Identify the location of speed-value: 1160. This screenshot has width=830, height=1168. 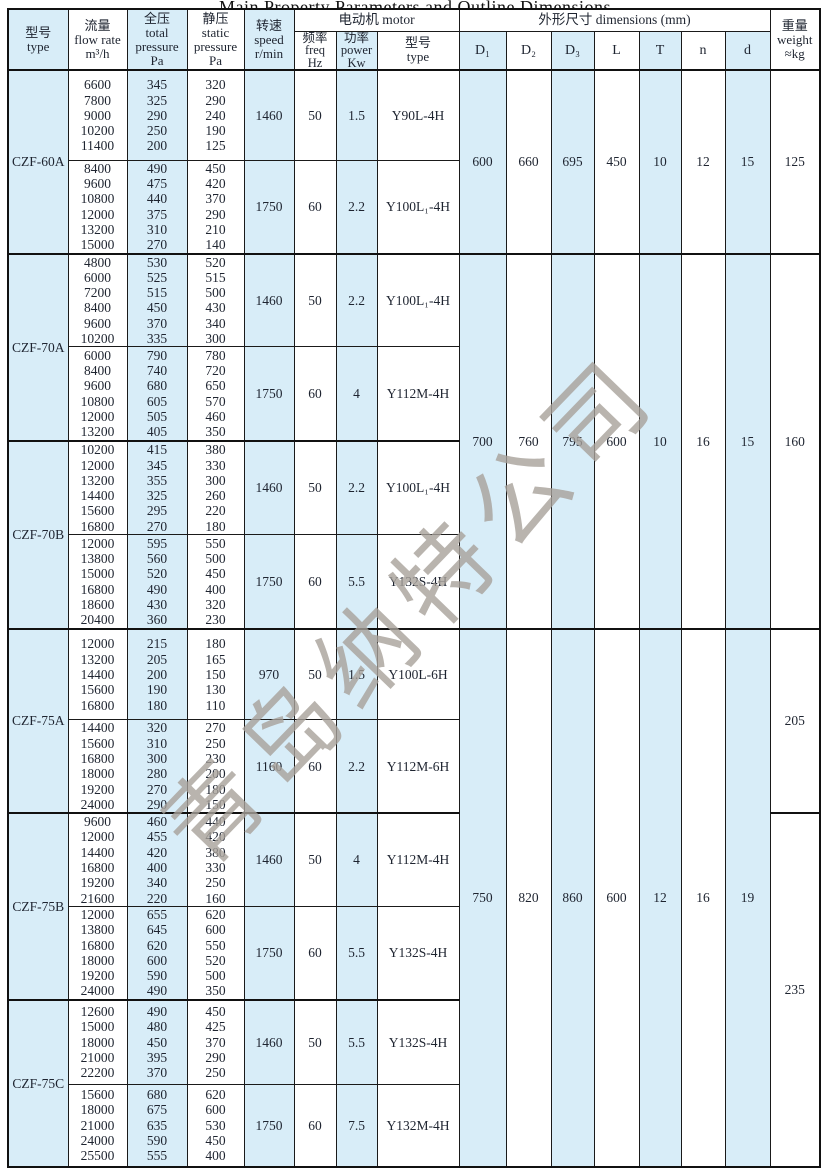
(269, 766).